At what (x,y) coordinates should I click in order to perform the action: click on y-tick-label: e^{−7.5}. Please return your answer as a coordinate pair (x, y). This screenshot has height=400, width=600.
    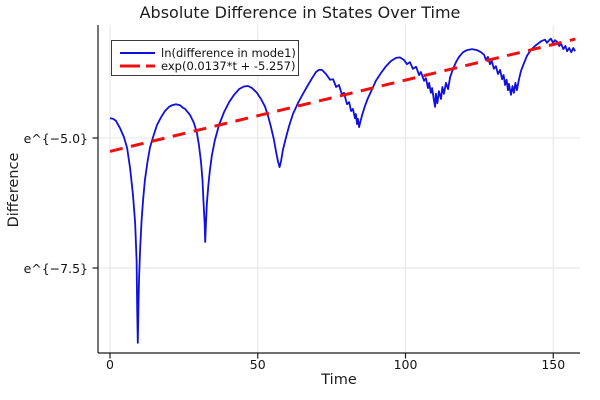
    Looking at the image, I should click on (55, 268).